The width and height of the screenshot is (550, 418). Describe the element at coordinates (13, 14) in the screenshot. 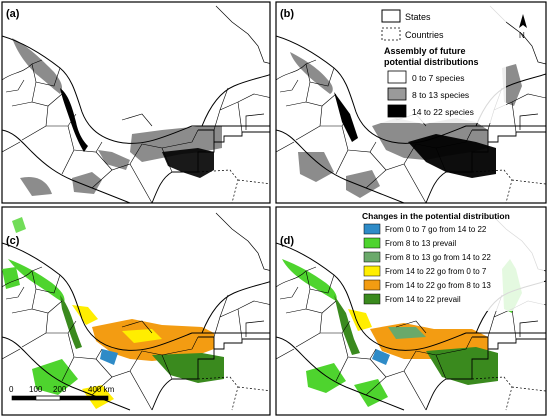

I see `panel-label-a: (a)` at that location.